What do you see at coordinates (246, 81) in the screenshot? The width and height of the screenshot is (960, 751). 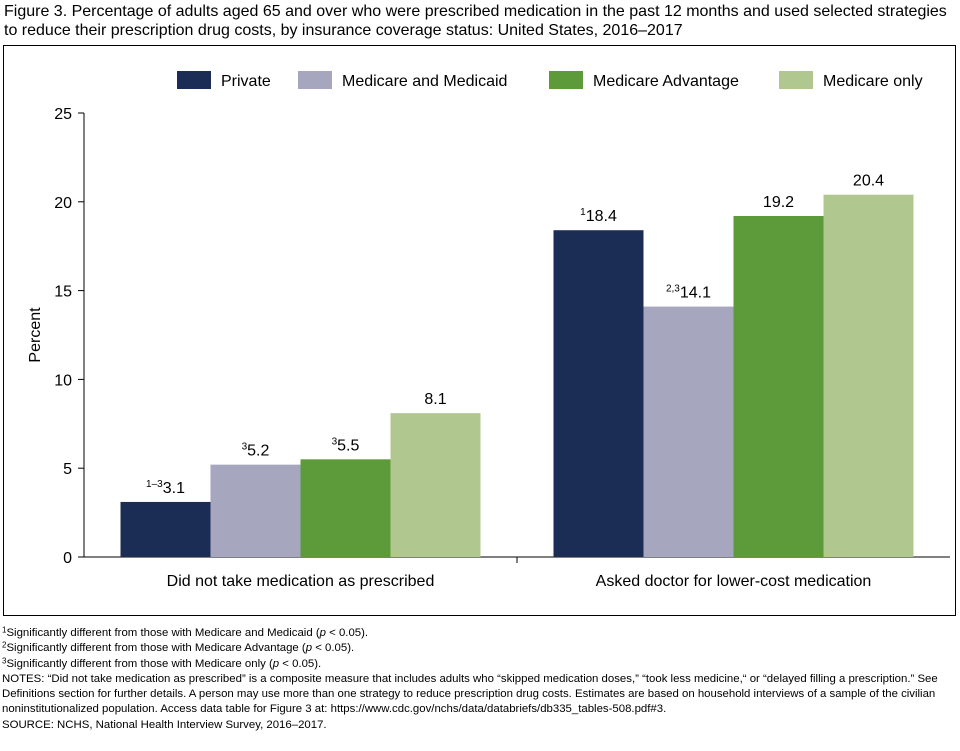 I see `legend-label: Private` at bounding box center [246, 81].